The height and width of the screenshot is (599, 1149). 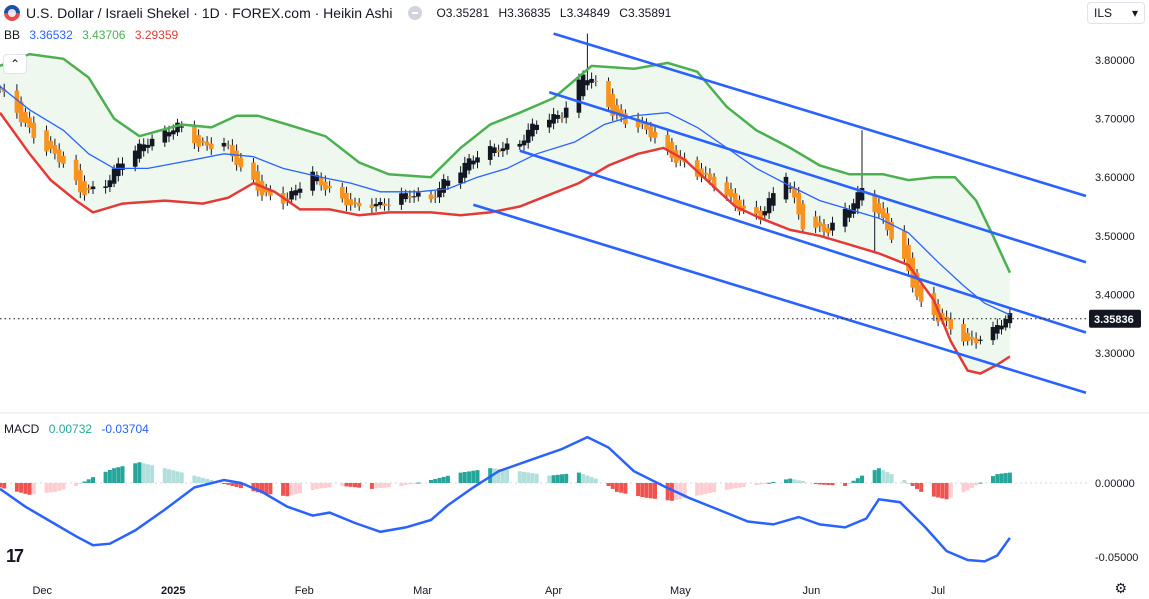 What do you see at coordinates (1103, 13) in the screenshot?
I see `currency-label: ILS` at bounding box center [1103, 13].